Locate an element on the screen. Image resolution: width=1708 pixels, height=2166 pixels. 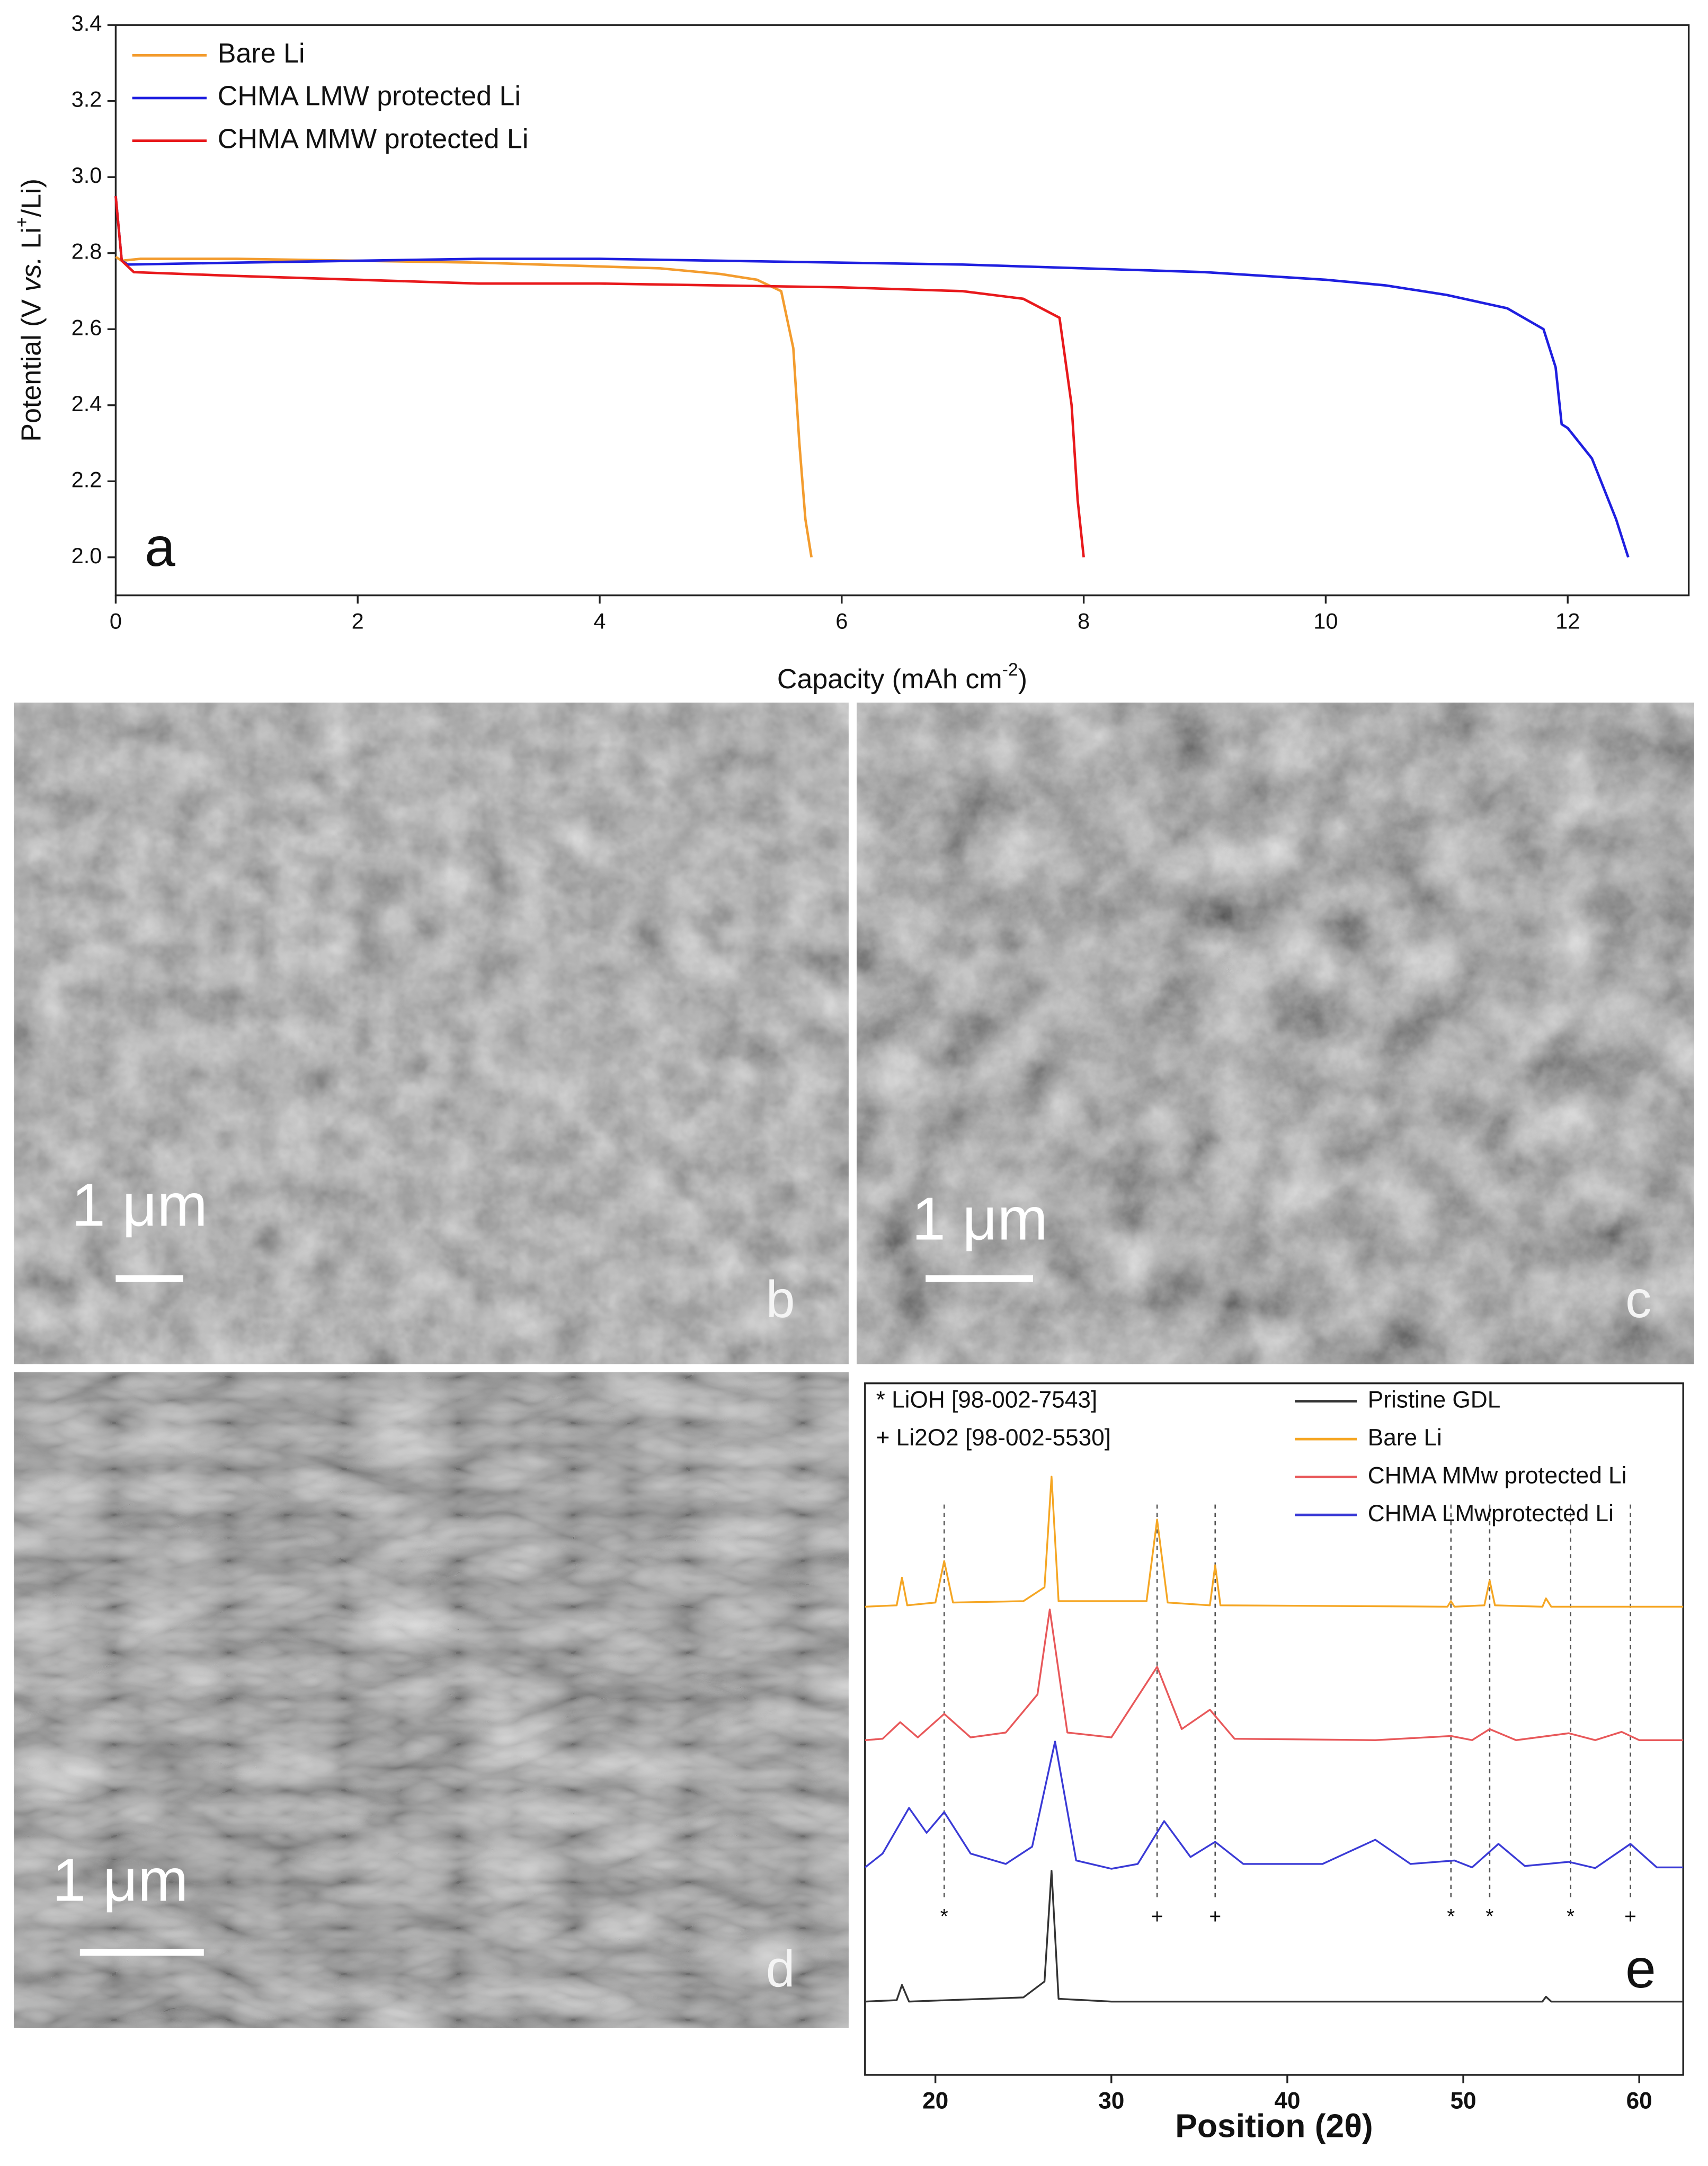
panel-label: e is located at coordinates (1640, 1969).